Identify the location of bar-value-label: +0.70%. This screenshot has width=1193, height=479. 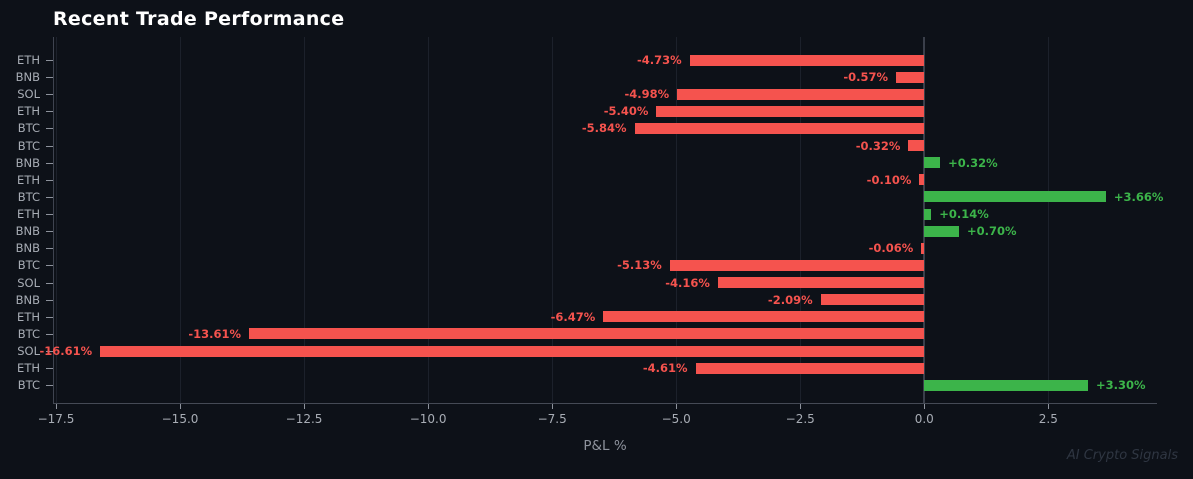
(992, 231).